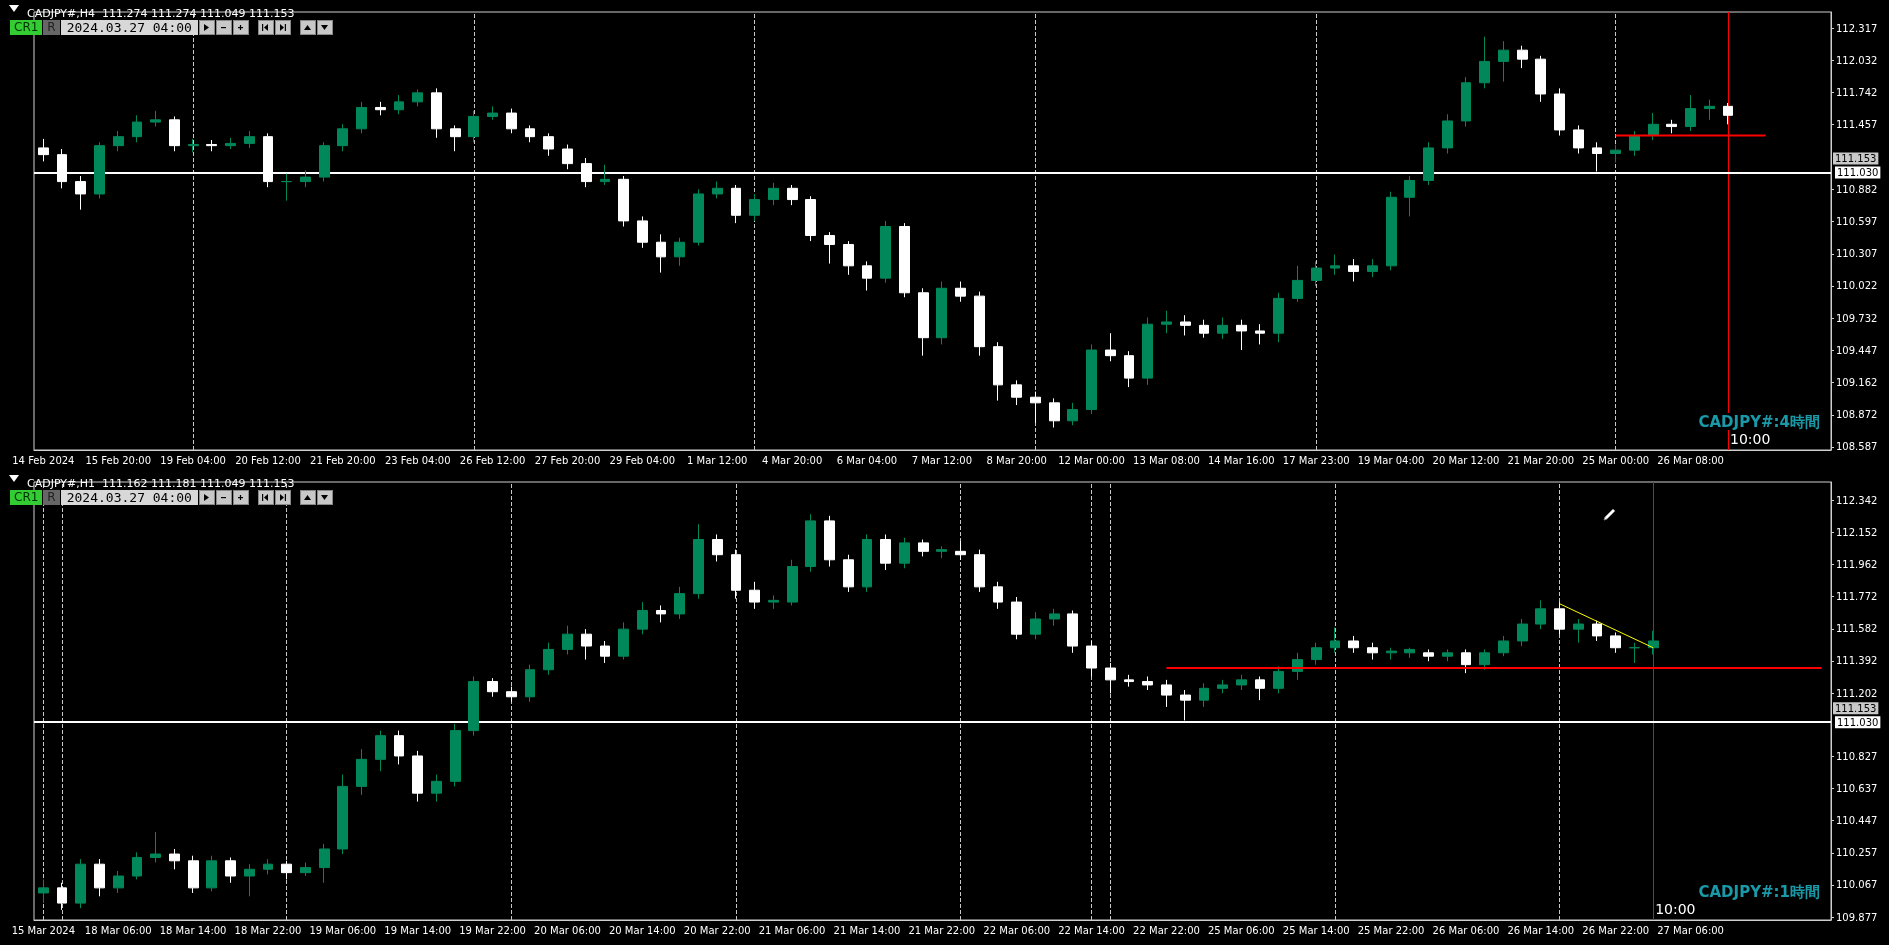 The height and width of the screenshot is (945, 1889). What do you see at coordinates (1857, 221) in the screenshot?
I see `y-tick-label: 110.597` at bounding box center [1857, 221].